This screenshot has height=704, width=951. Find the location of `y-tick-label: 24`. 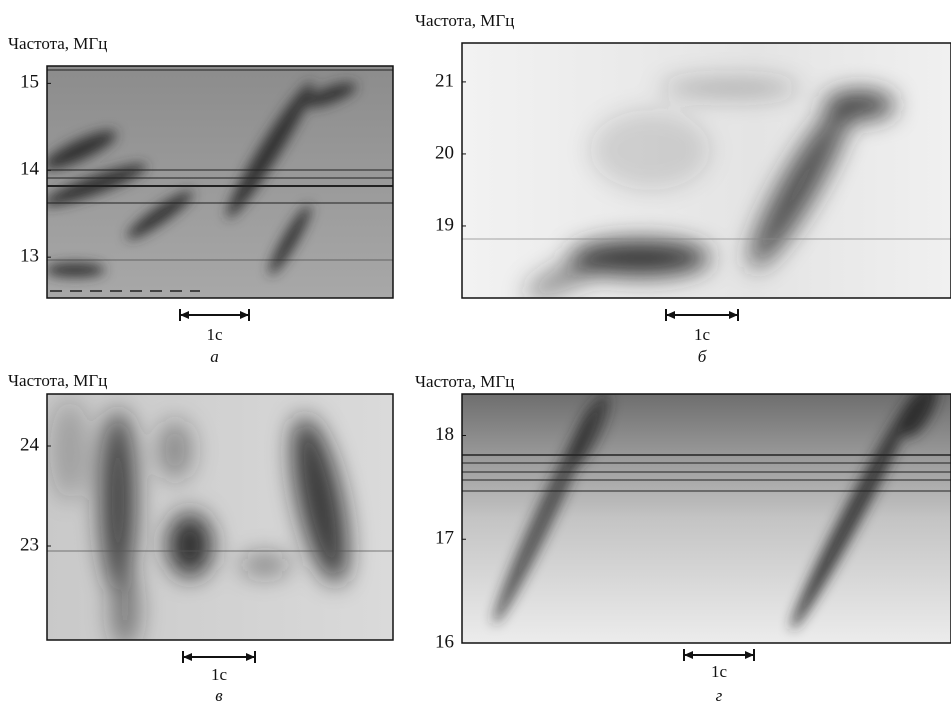

y-tick-label: 24 is located at coordinates (30, 444).